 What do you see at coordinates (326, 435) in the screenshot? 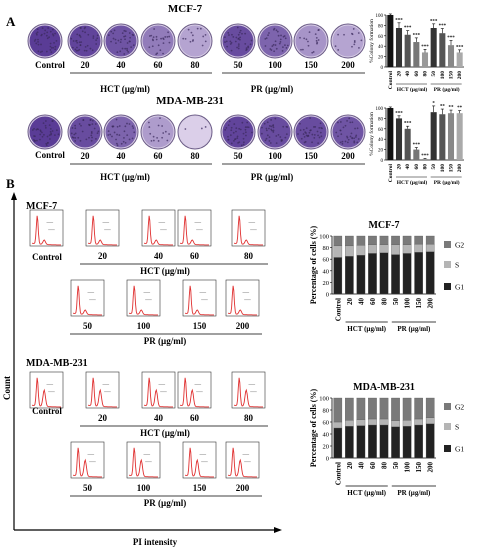
I see `y-tick-label: 40` at bounding box center [326, 435].